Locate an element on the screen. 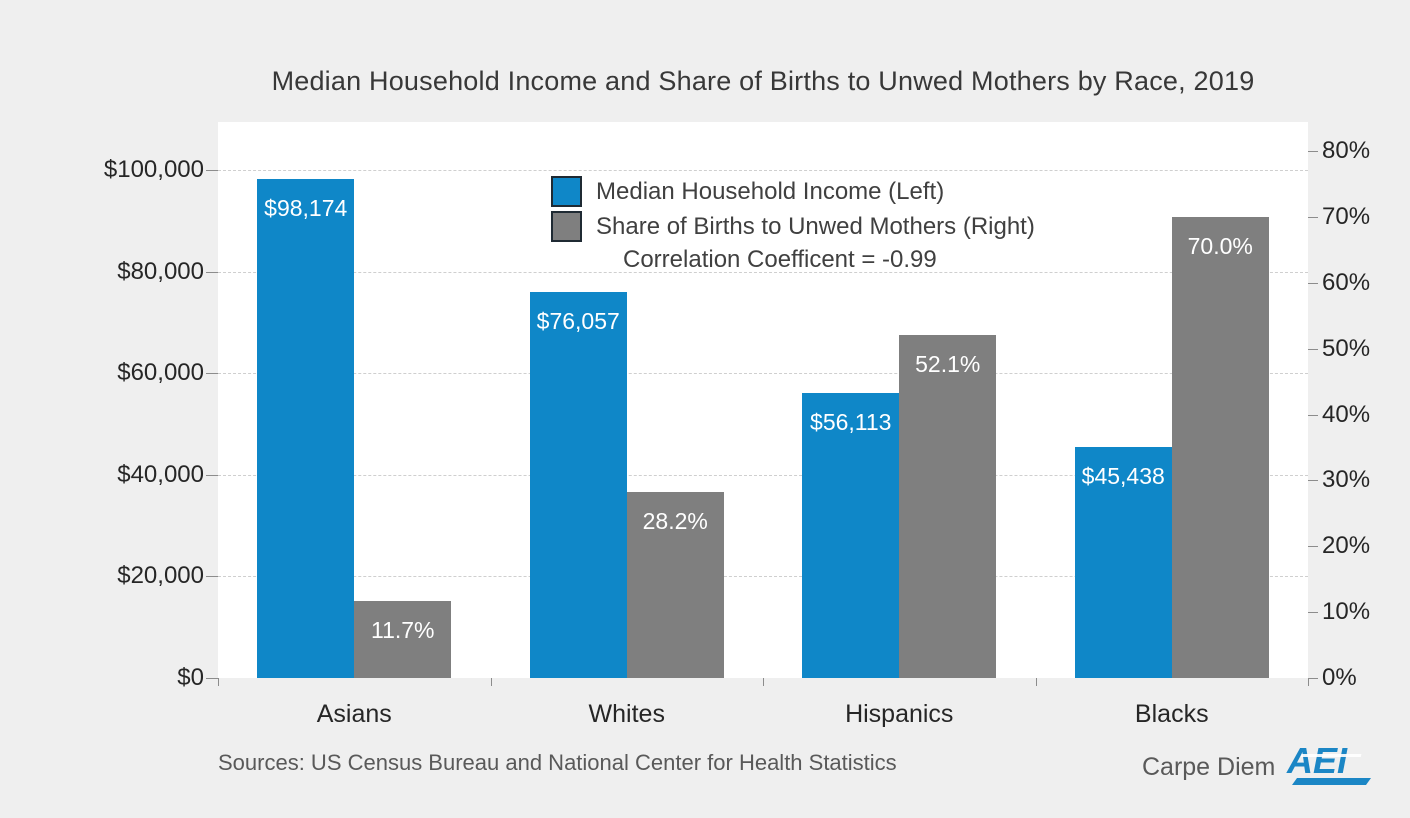  income-bar-blacks-value-label: $45,438 is located at coordinates (1123, 476).